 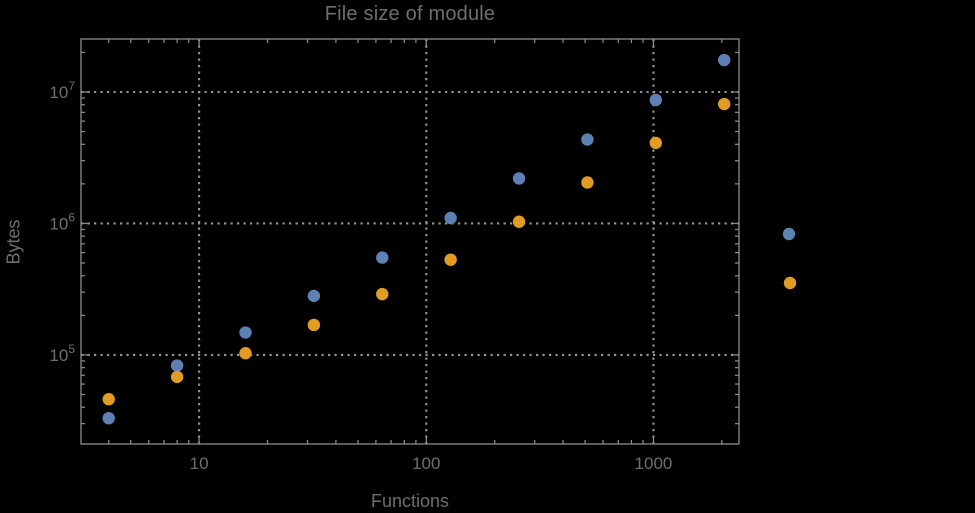 I want to click on y-tick-label: 10⁵, so click(x=62, y=353).